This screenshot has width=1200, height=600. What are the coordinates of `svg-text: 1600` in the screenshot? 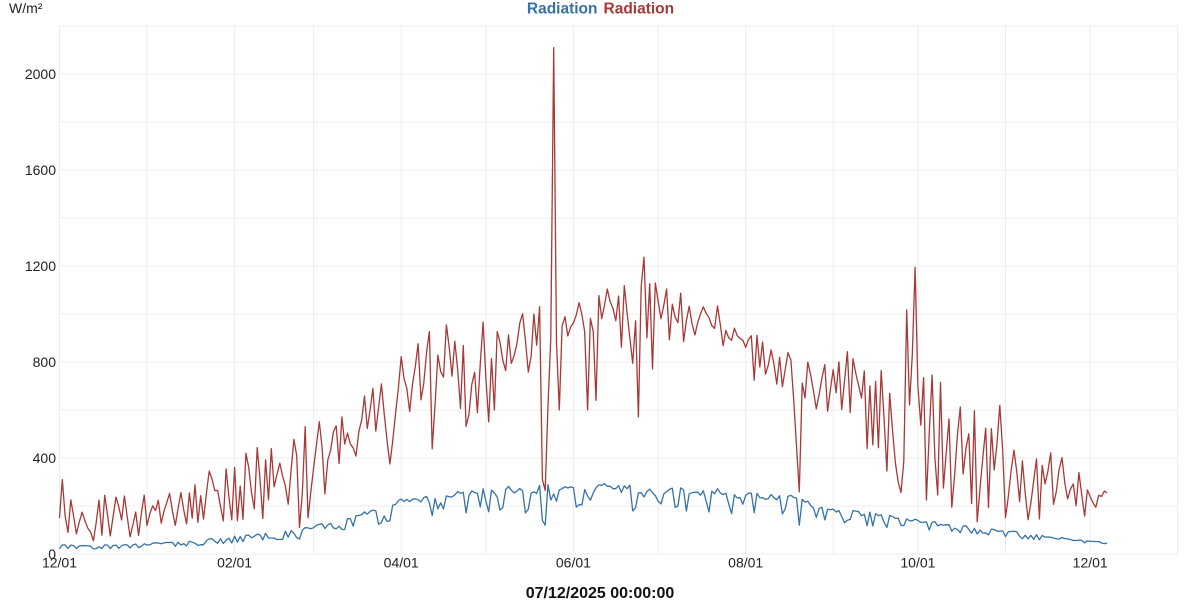 It's located at (40, 170).